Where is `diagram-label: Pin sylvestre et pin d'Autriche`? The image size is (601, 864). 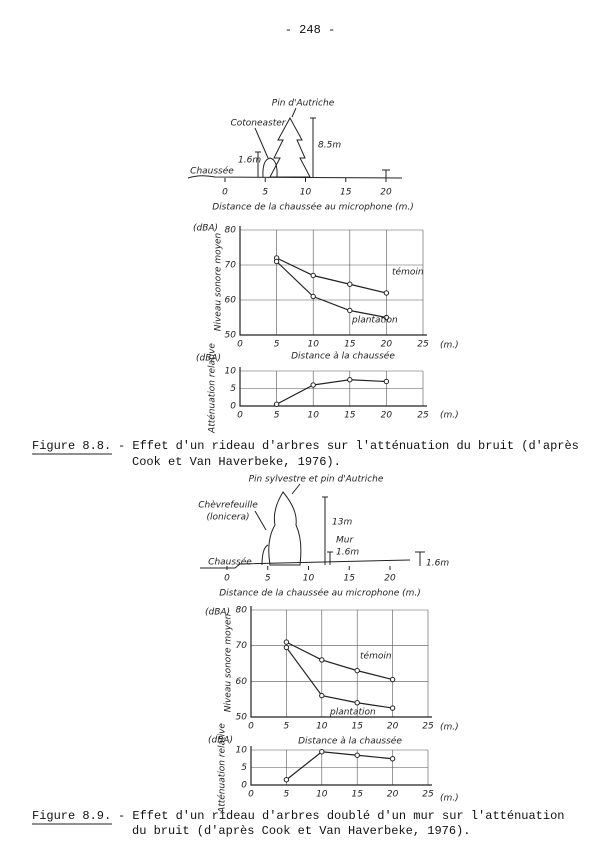 diagram-label: Pin sylvestre et pin d'Autriche is located at coordinates (316, 480).